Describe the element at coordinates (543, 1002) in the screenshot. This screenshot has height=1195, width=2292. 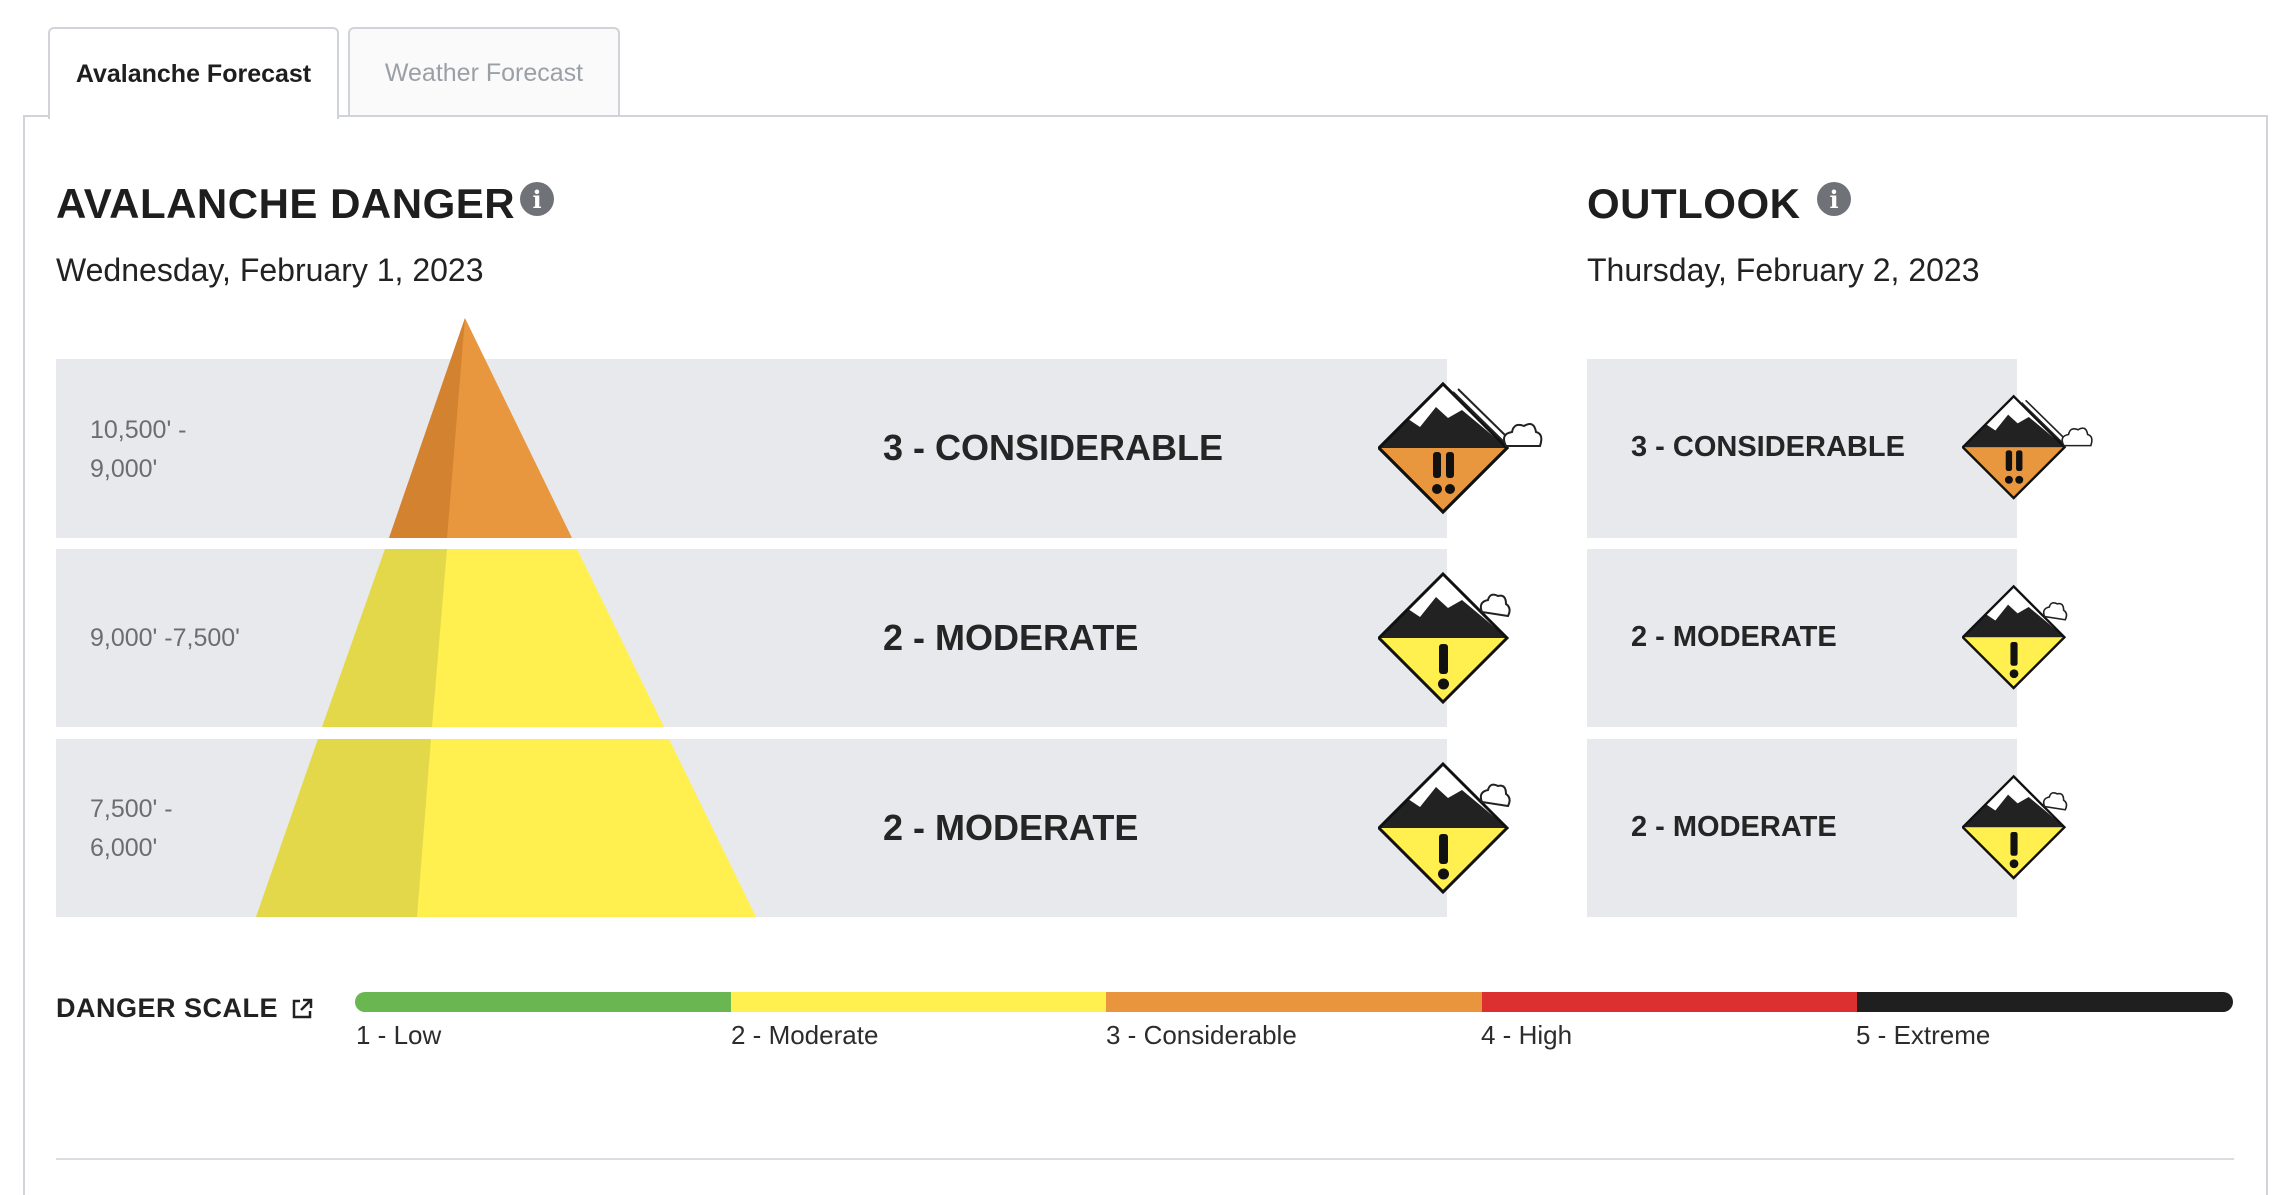
I see `scale-segment-low` at that location.